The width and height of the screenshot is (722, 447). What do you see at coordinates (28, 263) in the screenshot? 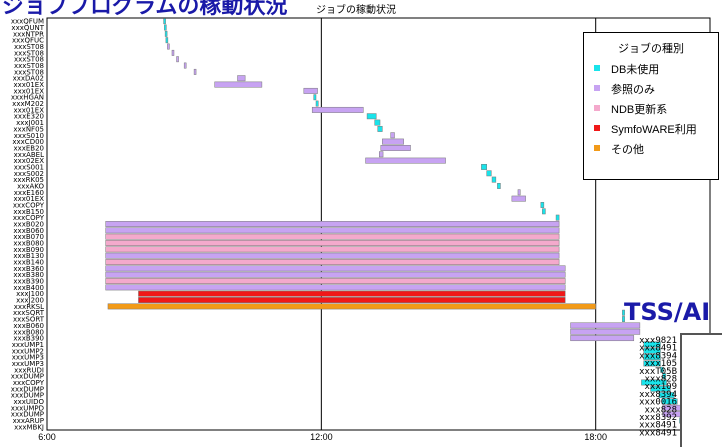
I see `y-tick-label: xxxB140` at bounding box center [28, 263].